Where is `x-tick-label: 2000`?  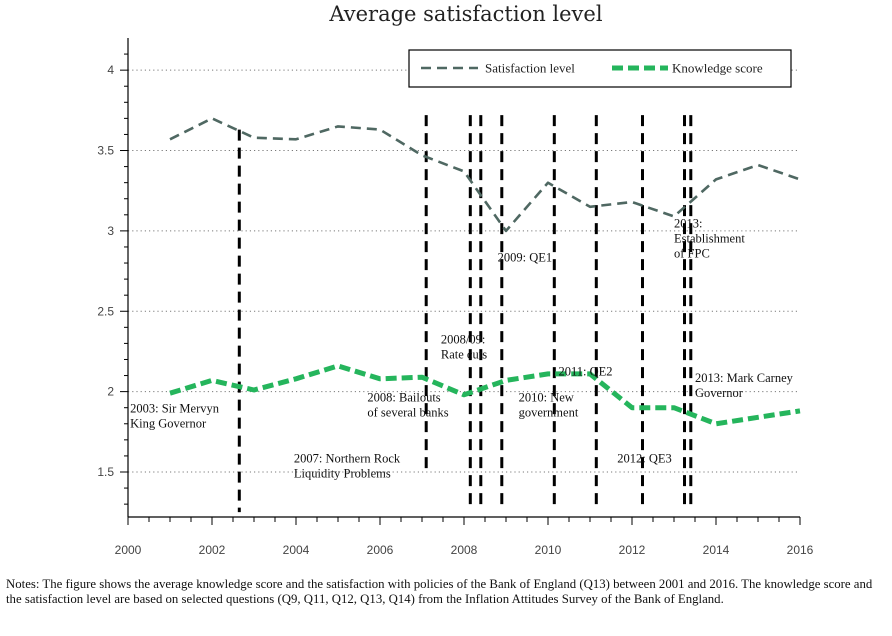
x-tick-label: 2000 is located at coordinates (128, 550).